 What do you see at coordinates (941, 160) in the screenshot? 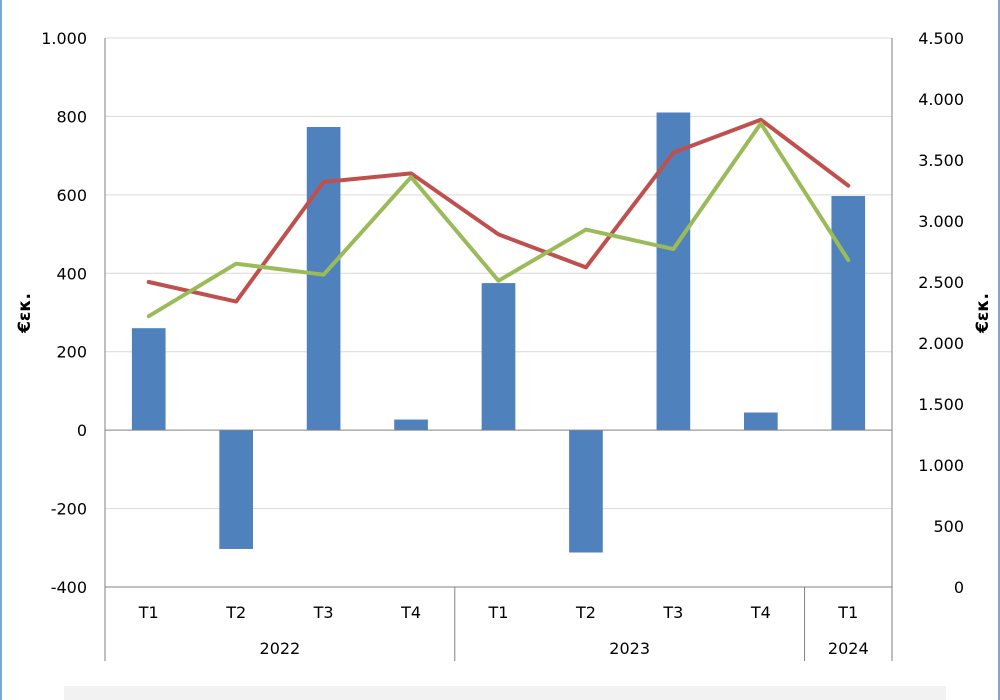
I see `right-tick-label: 3.500` at bounding box center [941, 160].